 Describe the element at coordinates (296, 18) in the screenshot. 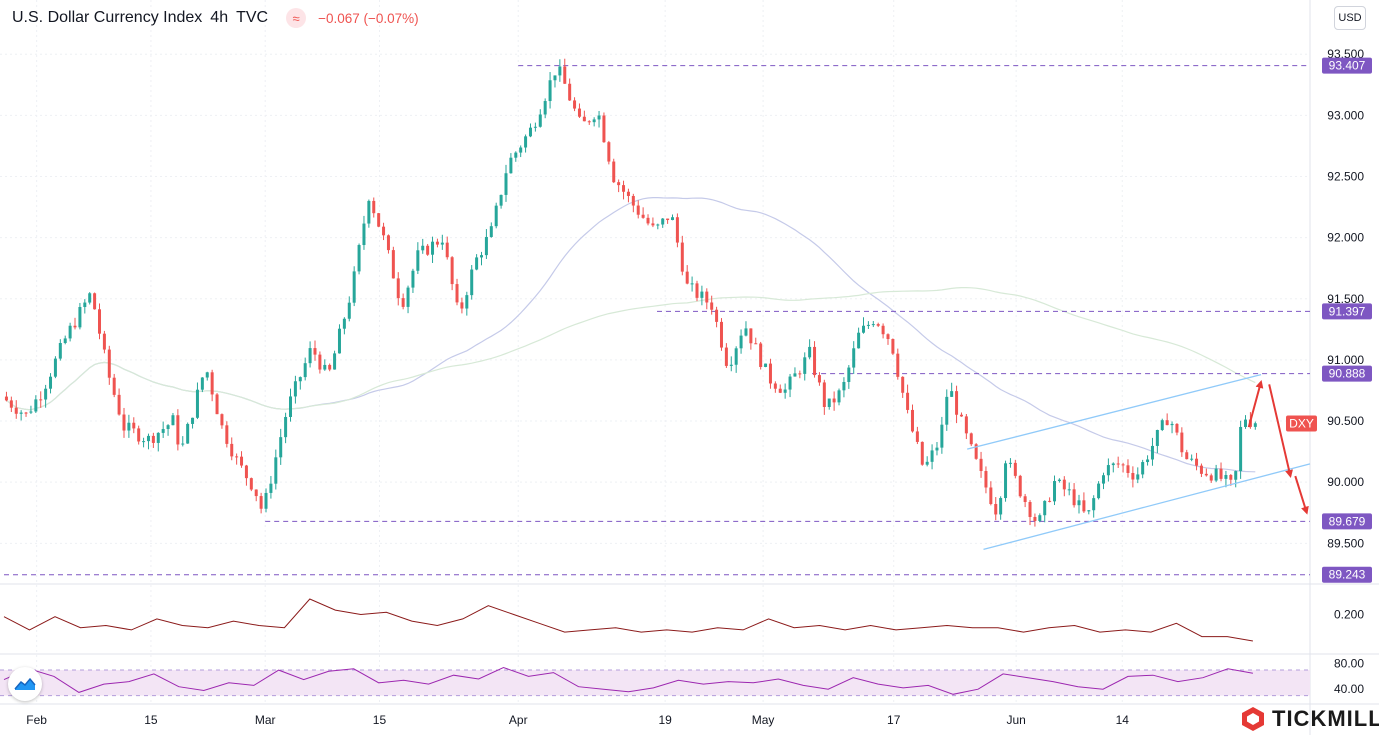

I see `wave-approx-icon: ≈` at that location.